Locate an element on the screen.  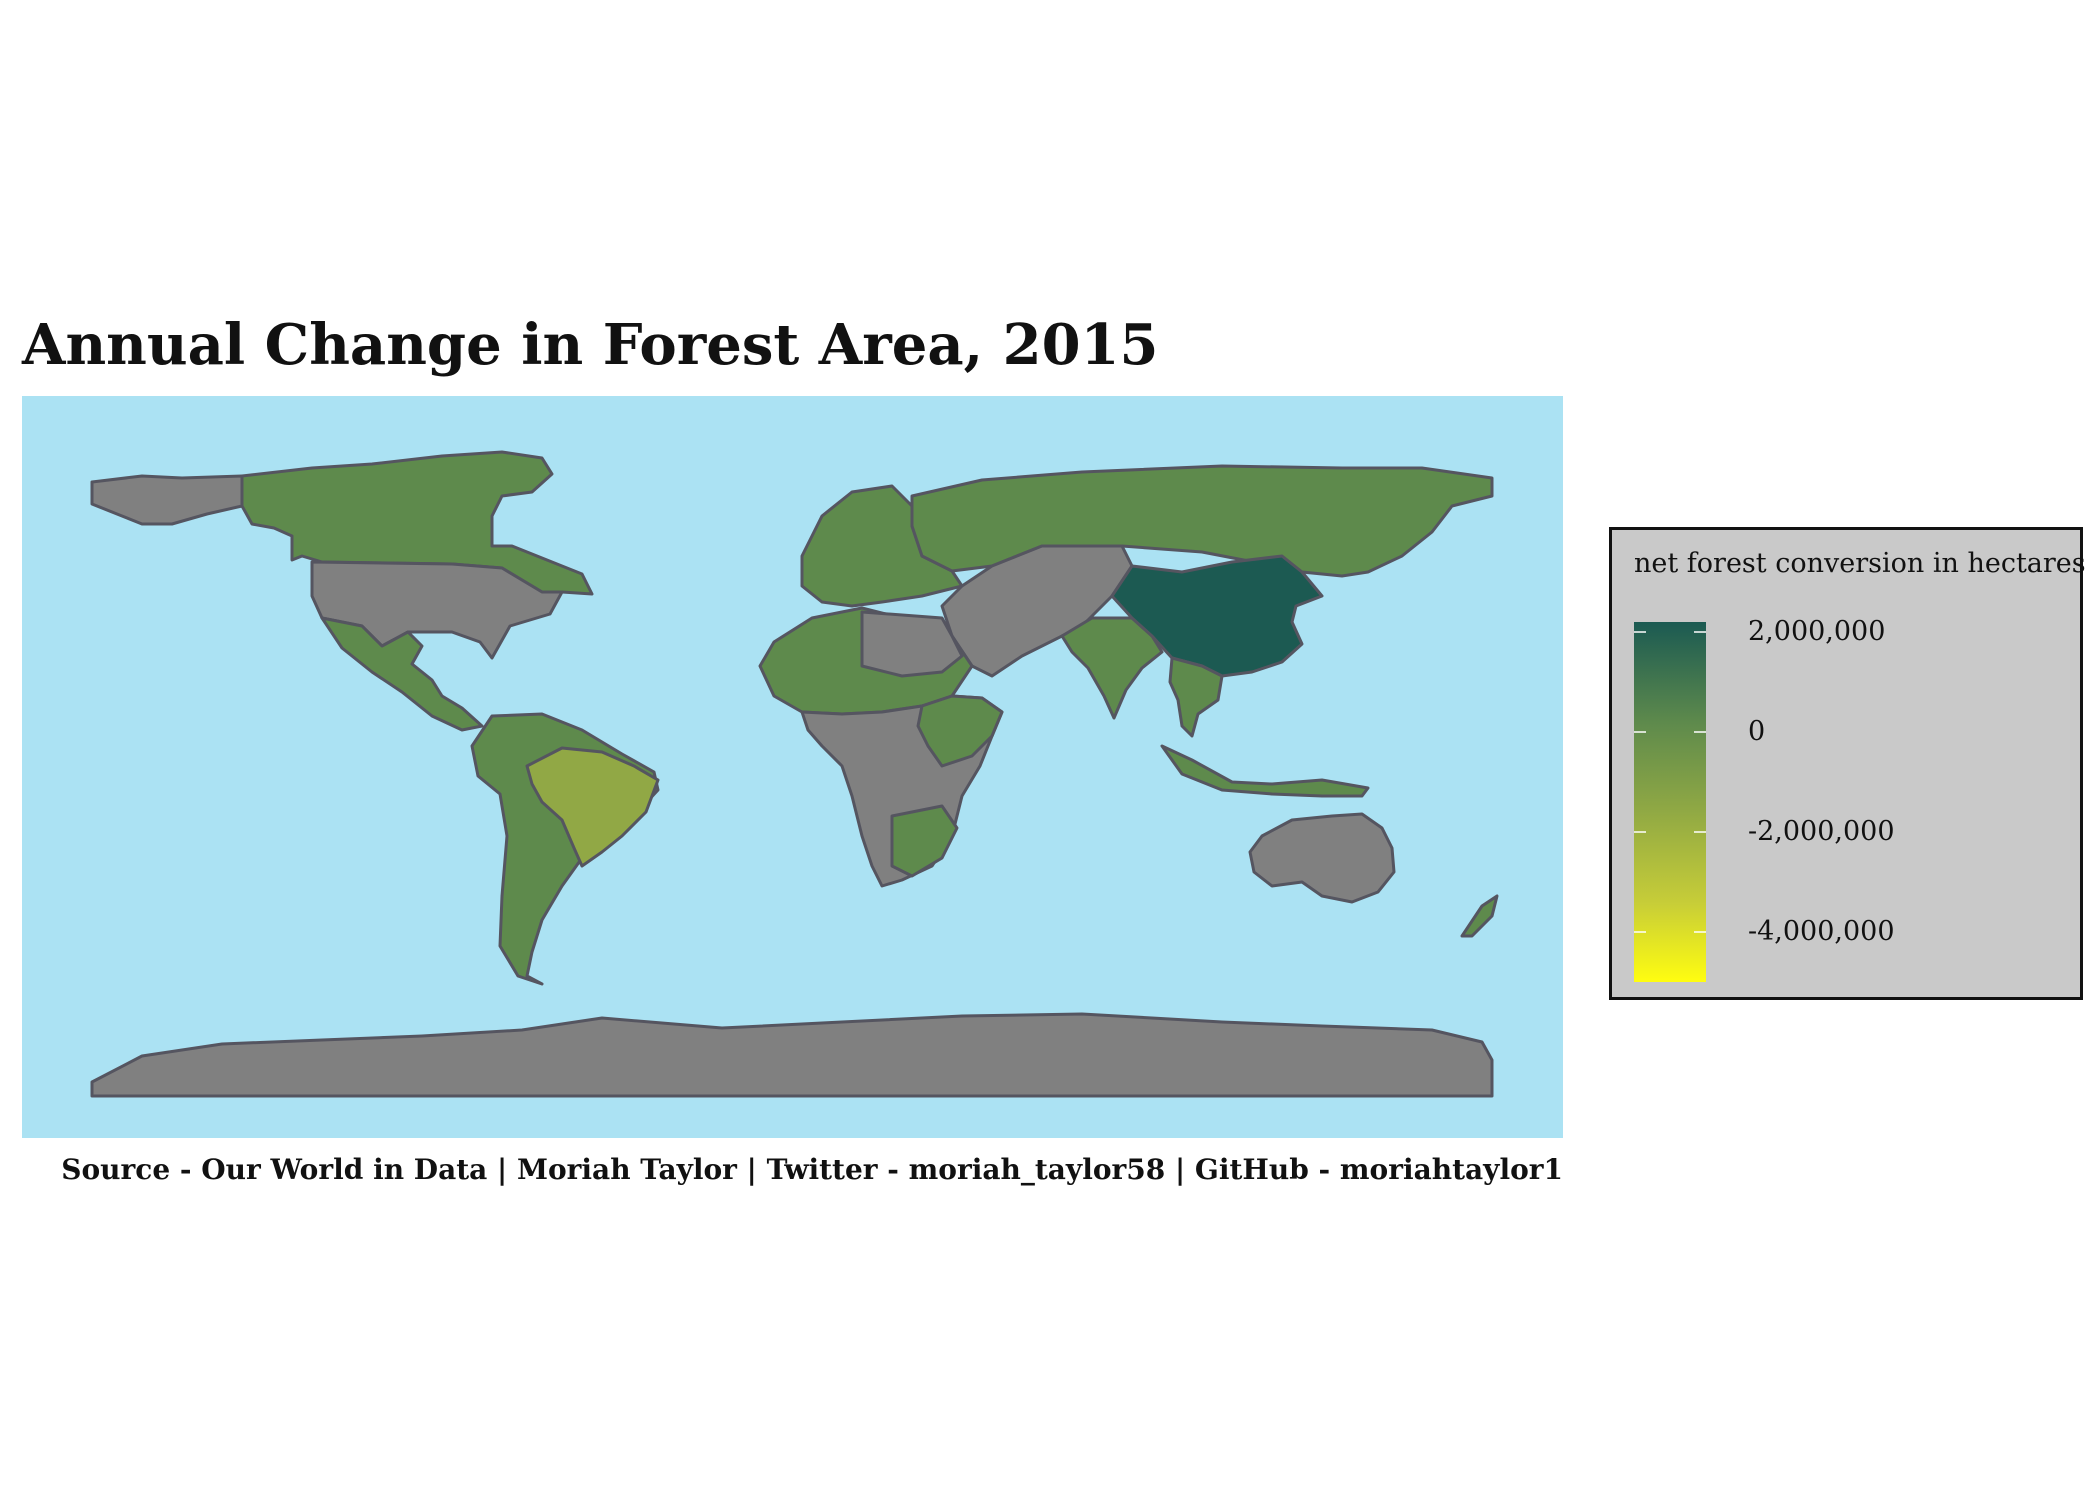
map-region-russia is located at coordinates (1202, 521).